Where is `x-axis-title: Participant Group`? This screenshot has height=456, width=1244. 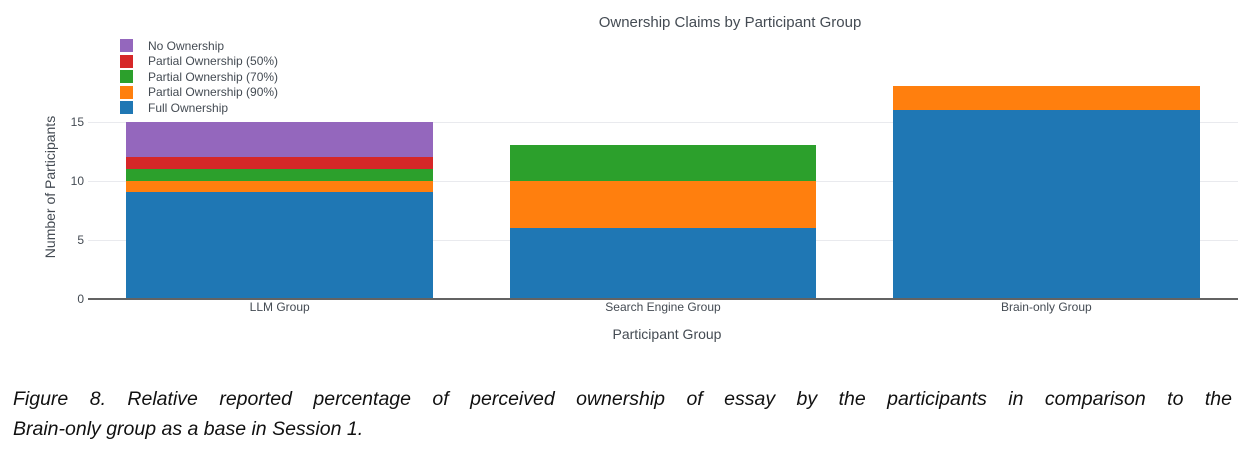 x-axis-title: Participant Group is located at coordinates (667, 334).